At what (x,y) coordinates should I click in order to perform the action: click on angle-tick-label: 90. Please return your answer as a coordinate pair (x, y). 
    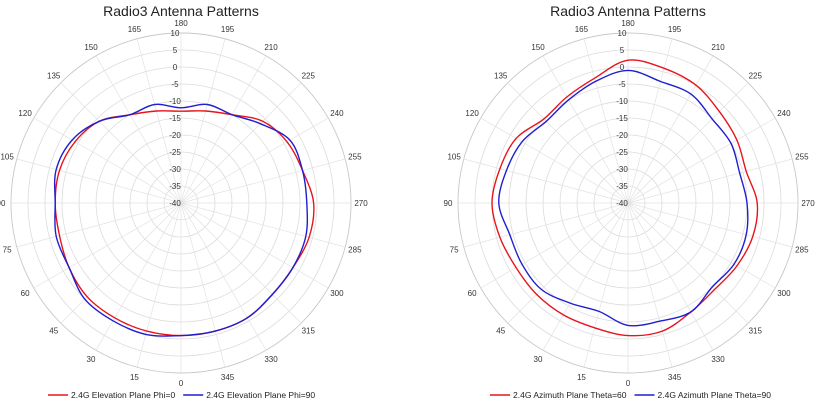
    Looking at the image, I should click on (3, 203).